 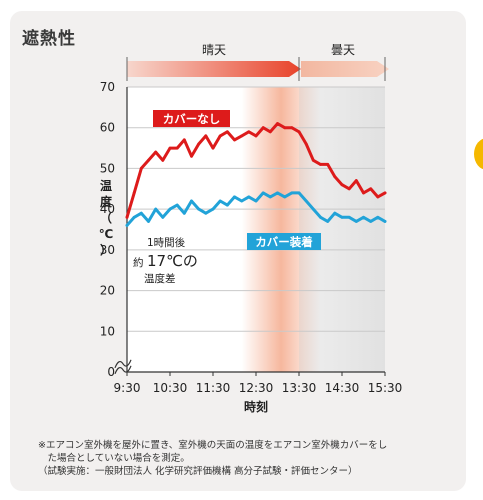 What do you see at coordinates (256, 406) in the screenshot?
I see `x-axis-label: 時刻` at bounding box center [256, 406].